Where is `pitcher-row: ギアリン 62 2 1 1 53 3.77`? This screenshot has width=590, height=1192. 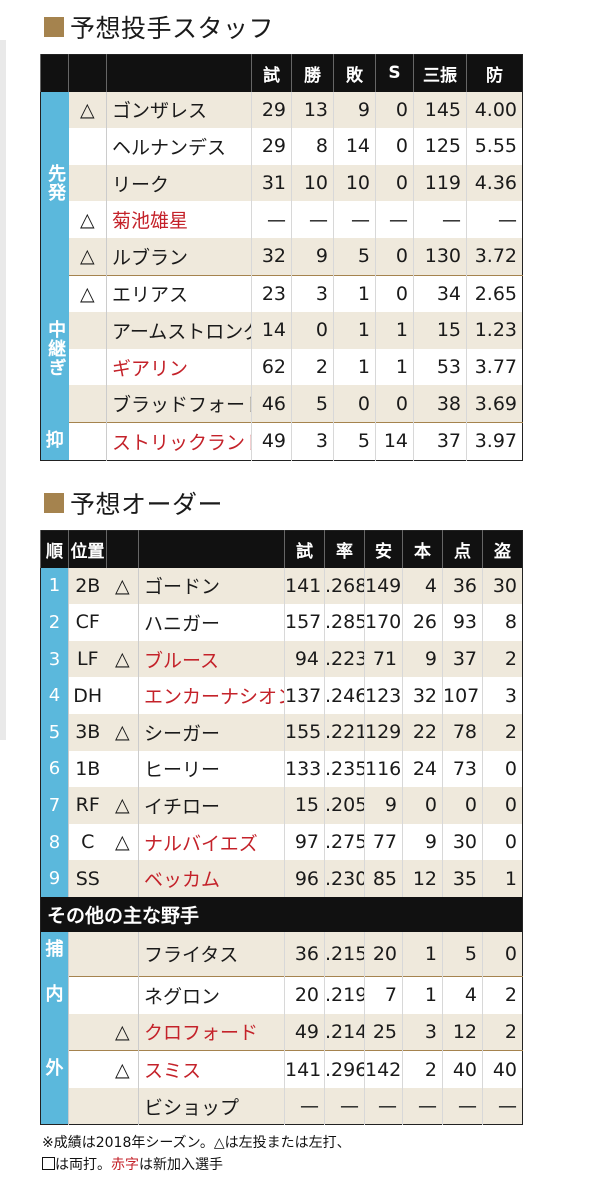 pitcher-row: ギアリン 62 2 1 1 53 3.77 is located at coordinates (282, 367).